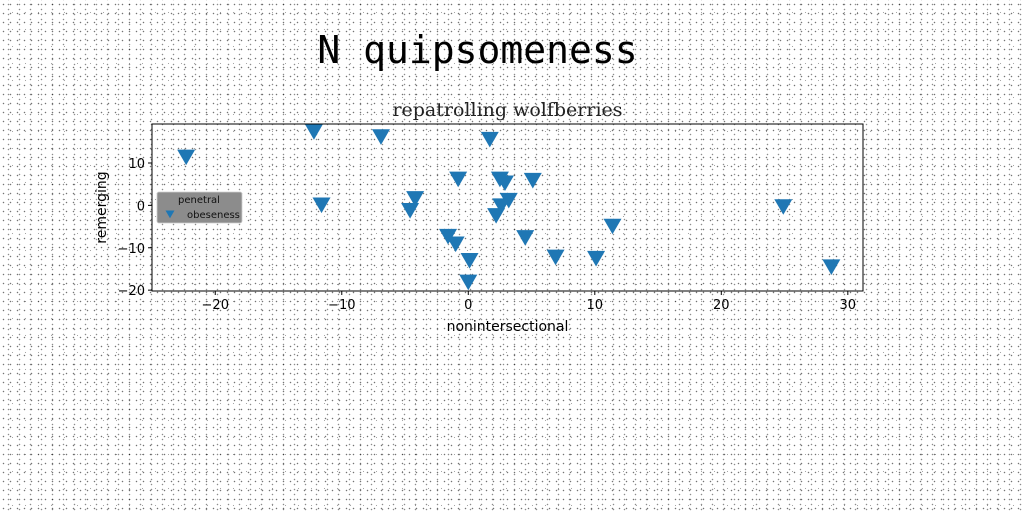 This screenshot has width=1024, height=512. What do you see at coordinates (529, 302) in the screenshot?
I see `x-axis: −20 −10 0 10 20 30` at bounding box center [529, 302].